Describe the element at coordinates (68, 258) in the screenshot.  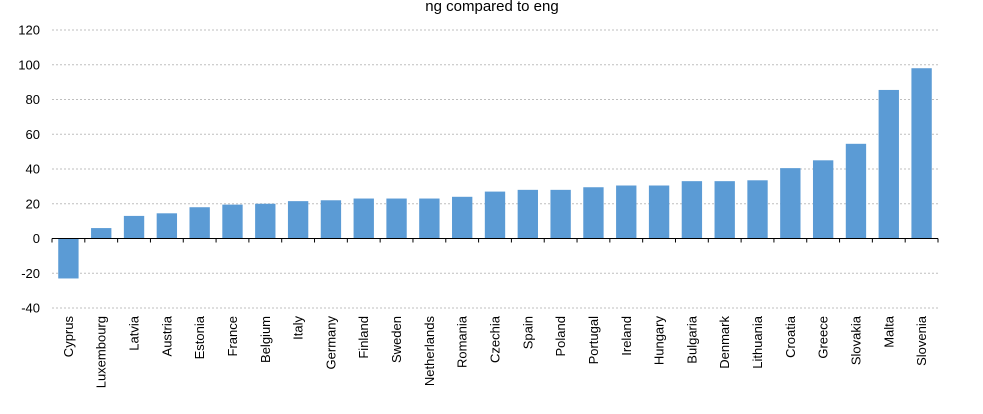
I see `bar-cyprus` at that location.